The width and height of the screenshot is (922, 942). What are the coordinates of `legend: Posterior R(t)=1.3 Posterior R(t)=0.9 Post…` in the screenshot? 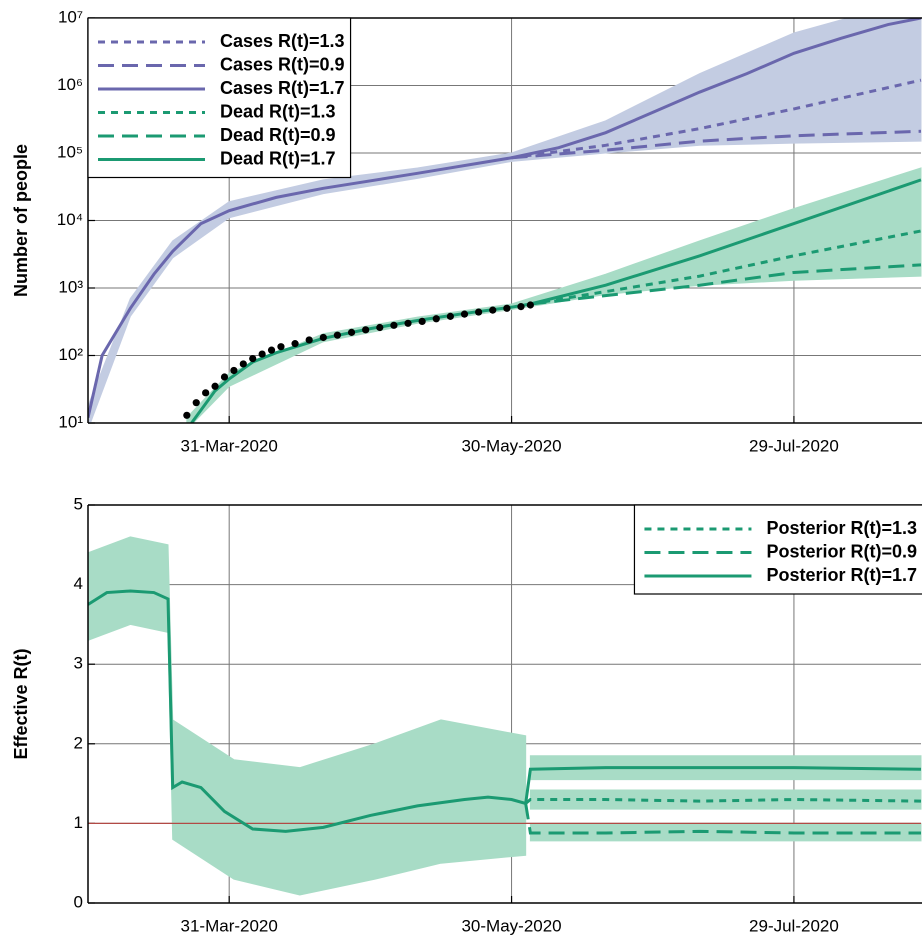 It's located at (777, 549).